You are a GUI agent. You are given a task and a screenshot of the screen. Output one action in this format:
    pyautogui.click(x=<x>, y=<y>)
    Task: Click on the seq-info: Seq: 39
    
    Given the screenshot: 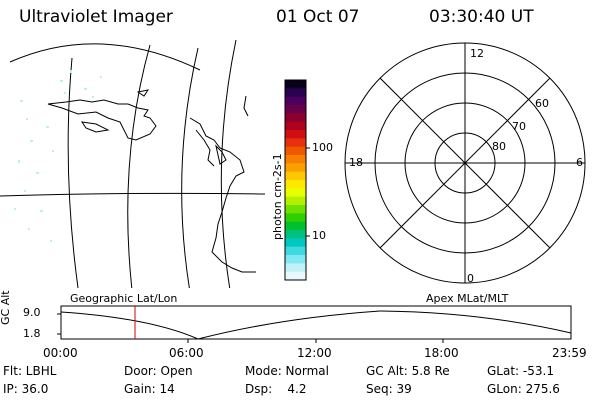 What is the action you would take?
    pyautogui.click(x=389, y=389)
    